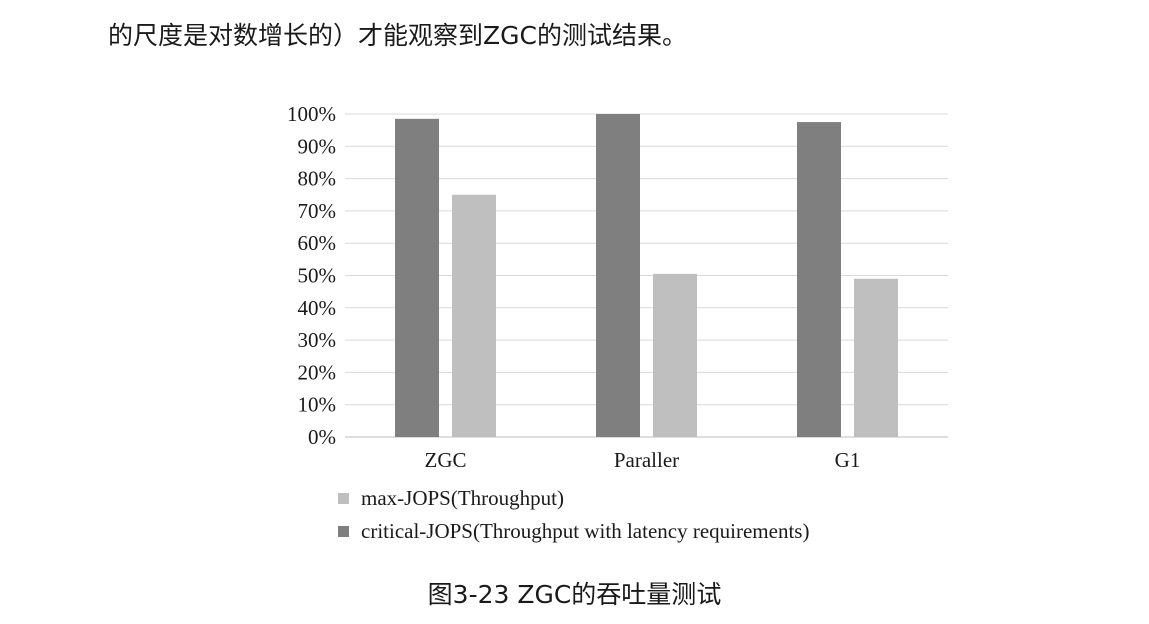 The height and width of the screenshot is (624, 1149). I want to click on y-tick-label: 0%, so click(322, 437).